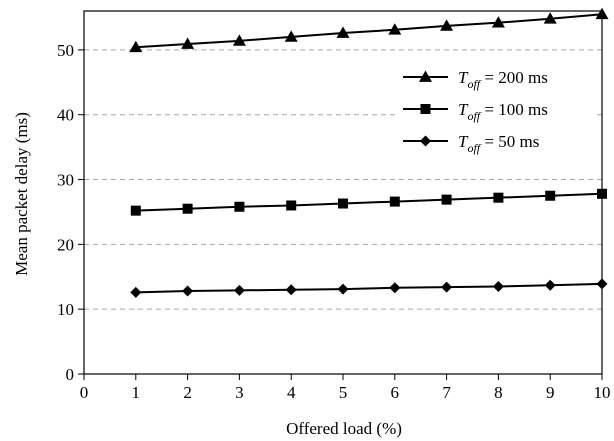  Describe the element at coordinates (446, 392) in the screenshot. I see `x-tick-label-7: 7` at that location.